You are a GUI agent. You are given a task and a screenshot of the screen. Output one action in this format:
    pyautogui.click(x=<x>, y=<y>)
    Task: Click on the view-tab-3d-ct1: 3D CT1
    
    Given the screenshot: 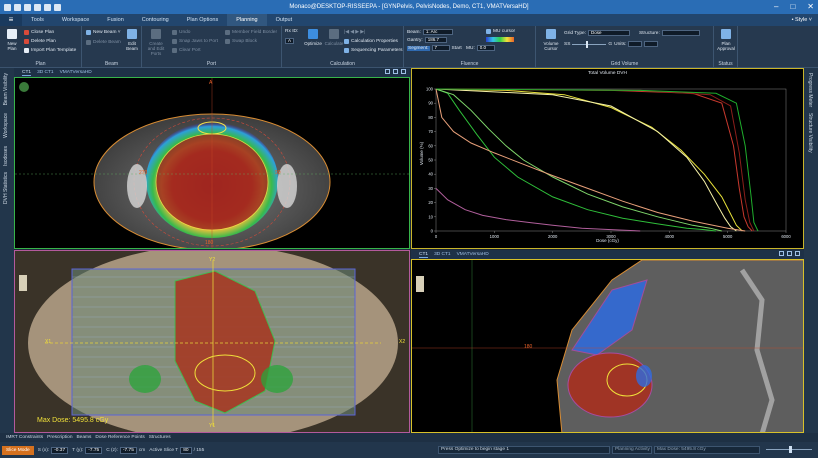 What is the action you would take?
    pyautogui.click(x=45, y=72)
    